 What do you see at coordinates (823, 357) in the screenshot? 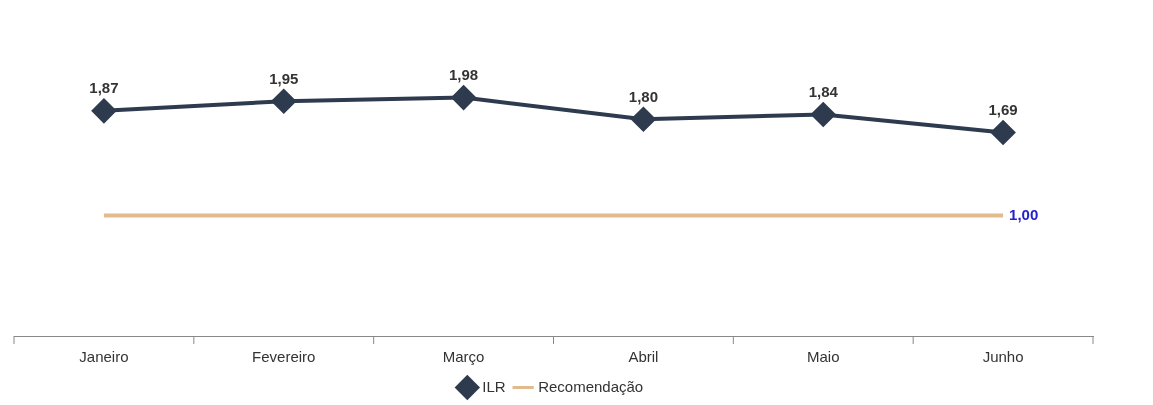
I see `x-tick-label: Maio` at bounding box center [823, 357].